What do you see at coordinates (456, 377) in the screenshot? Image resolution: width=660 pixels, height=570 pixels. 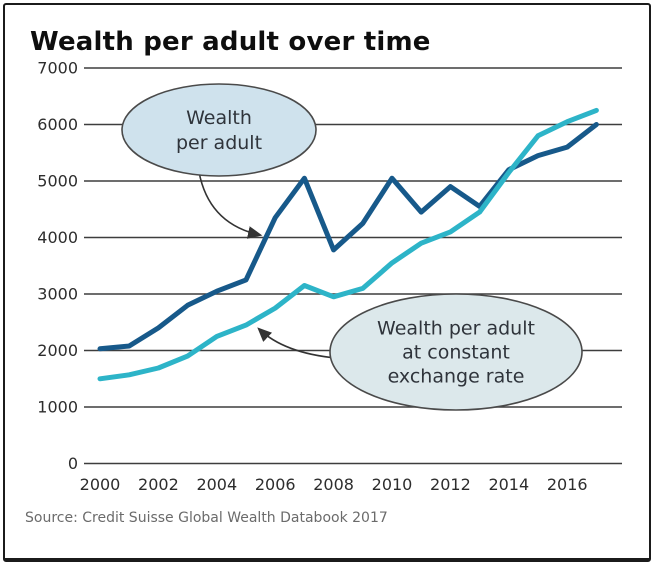 I see `callout-label-2: exchange rate` at bounding box center [456, 377].